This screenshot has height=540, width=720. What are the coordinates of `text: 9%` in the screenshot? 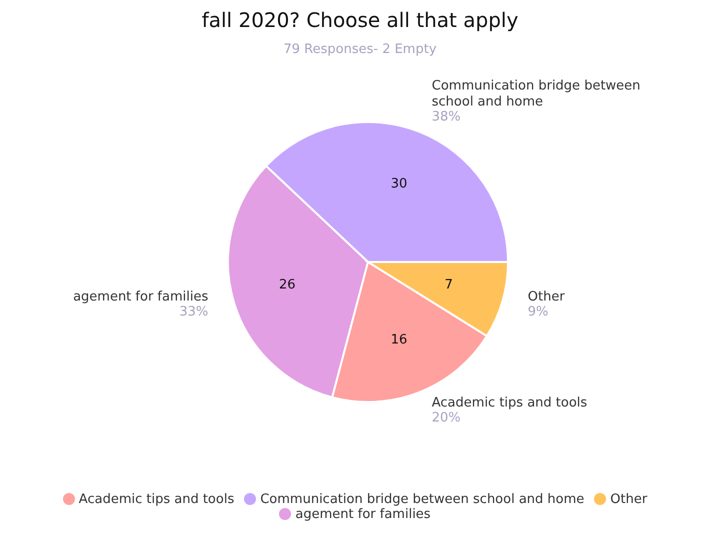 It's located at (538, 312).